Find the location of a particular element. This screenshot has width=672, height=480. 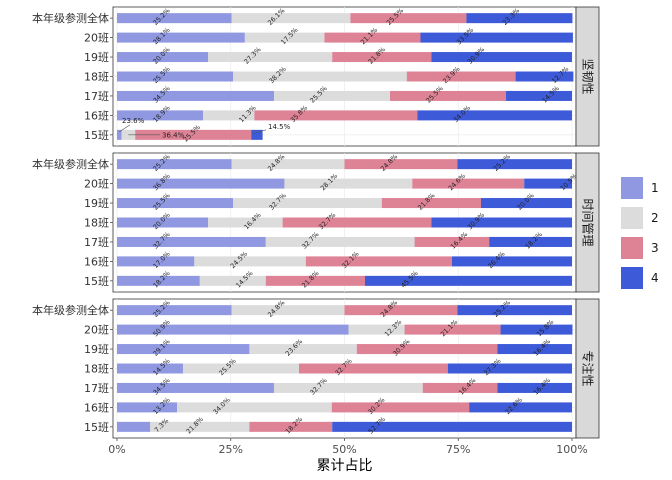

facet-strip-label: 坚韧性 is located at coordinates (588, 76).